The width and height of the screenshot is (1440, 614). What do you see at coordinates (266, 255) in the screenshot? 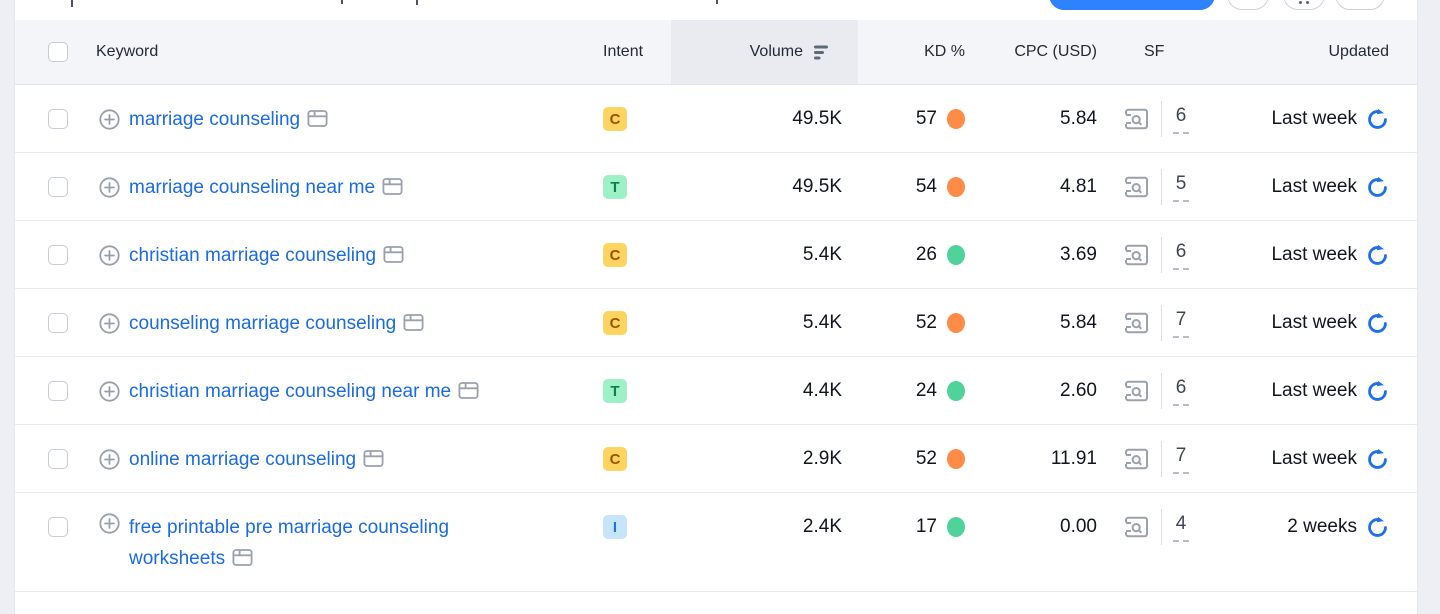
I see `keyword-link: christian marriage counseling` at bounding box center [266, 255].